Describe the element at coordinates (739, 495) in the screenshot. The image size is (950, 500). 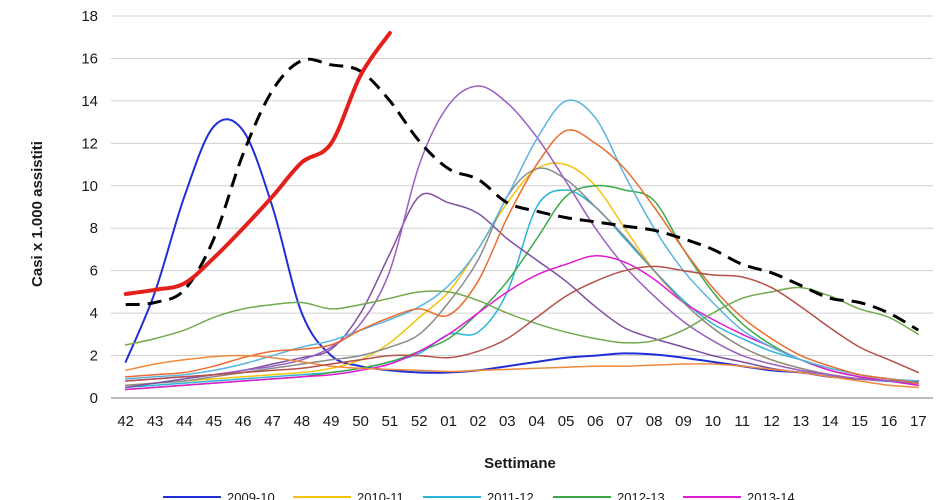
I see `legend-item-2013-14: 2013-14` at that location.